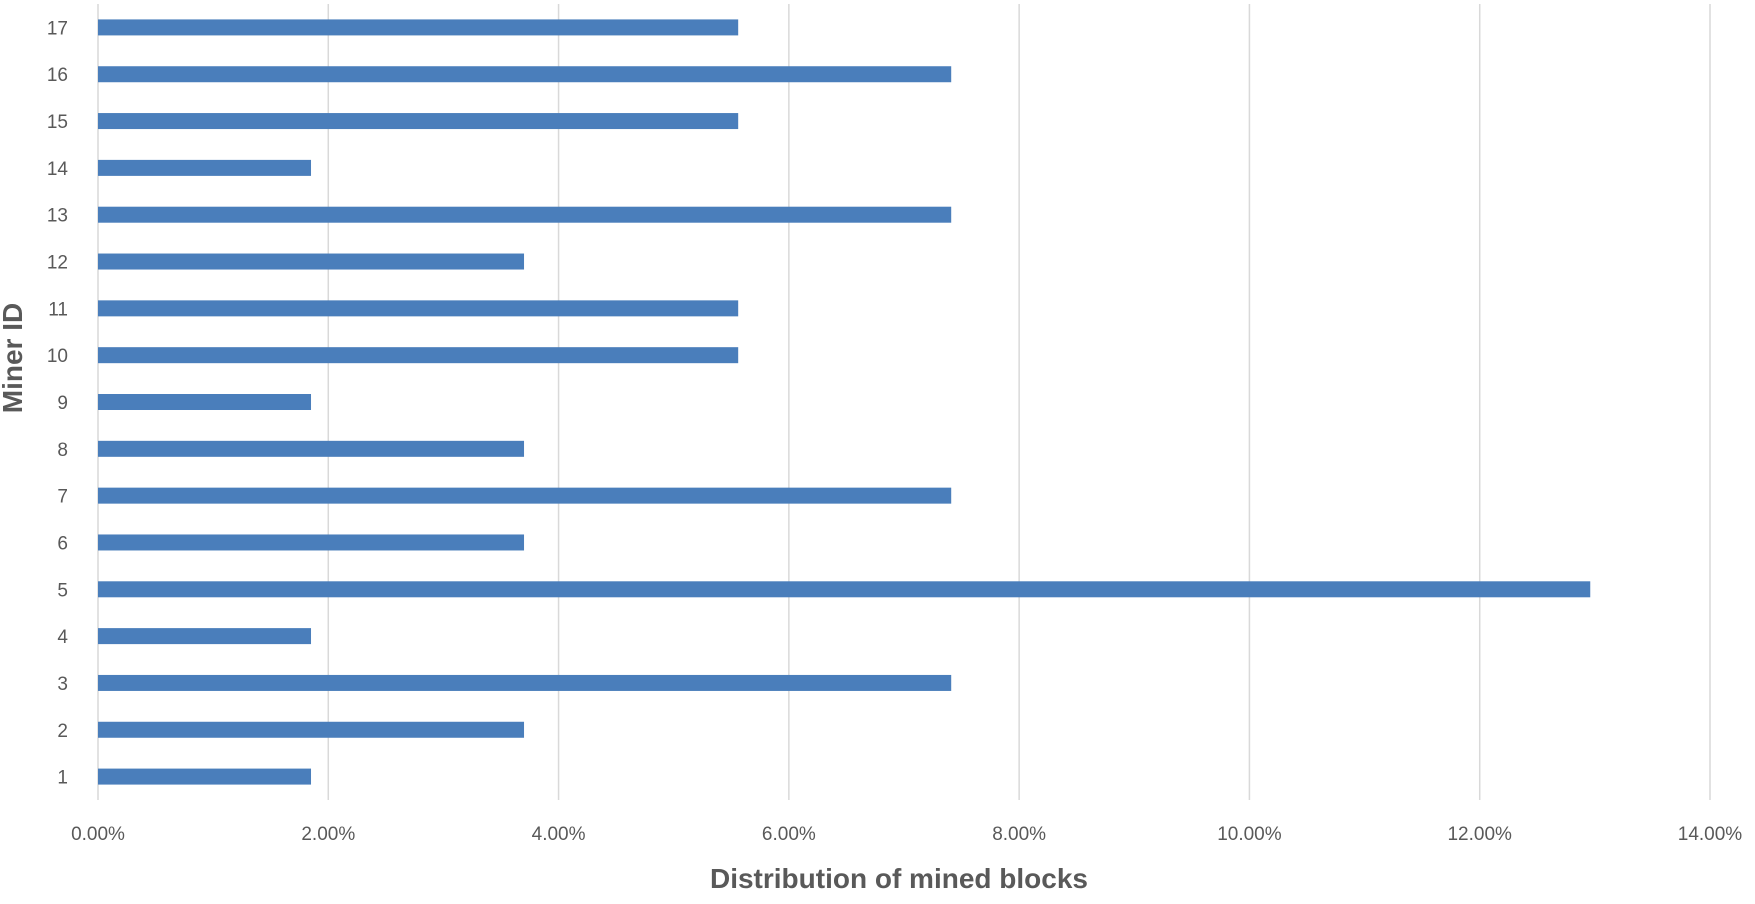  I want to click on x-tick-label: 10.00%, so click(1249, 834).